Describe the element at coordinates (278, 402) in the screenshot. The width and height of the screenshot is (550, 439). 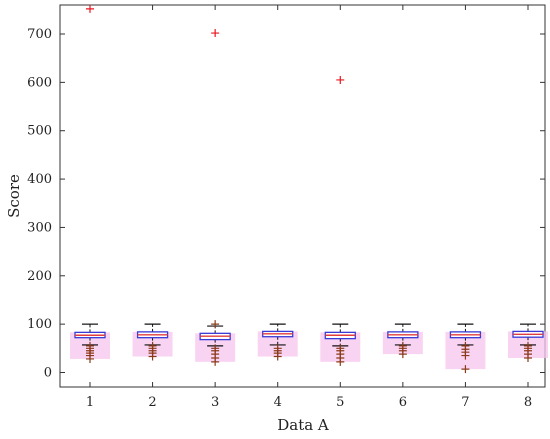
I see `x-tick-label: 4` at that location.